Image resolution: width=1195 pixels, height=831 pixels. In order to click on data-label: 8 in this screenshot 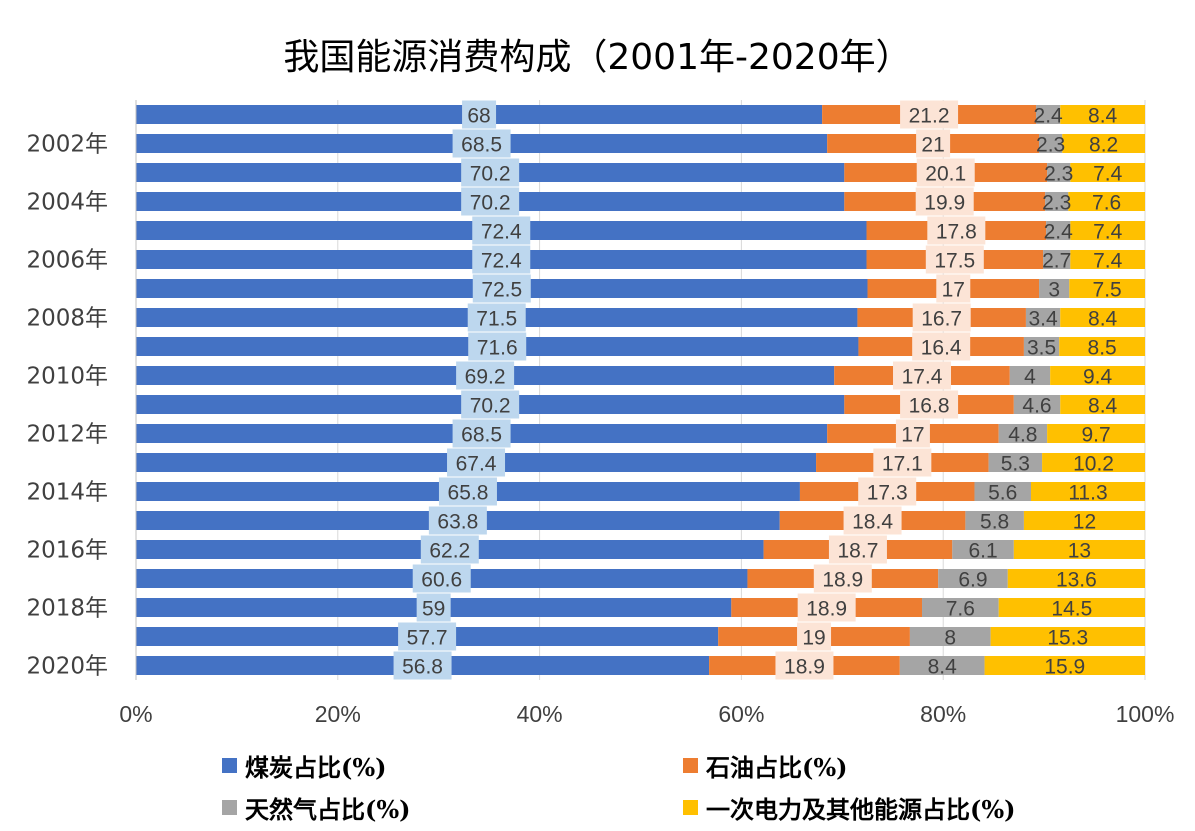, I will do `click(950, 638)`.